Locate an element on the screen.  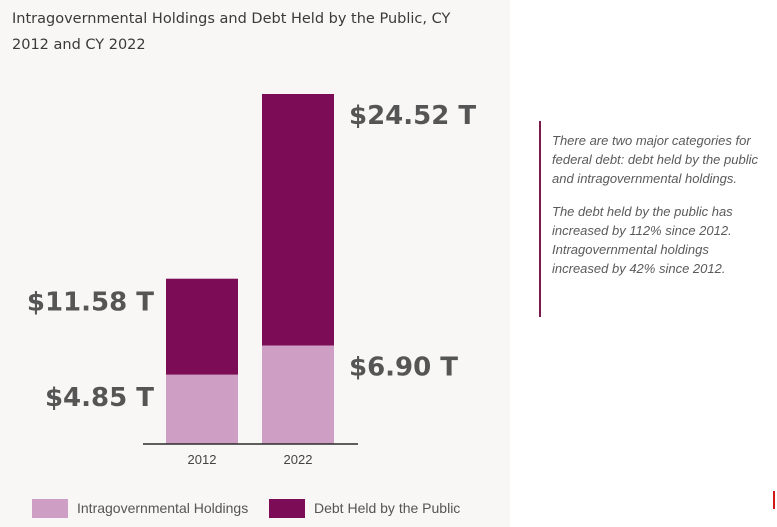
x-tick-label-2022: 2022 is located at coordinates (298, 459).